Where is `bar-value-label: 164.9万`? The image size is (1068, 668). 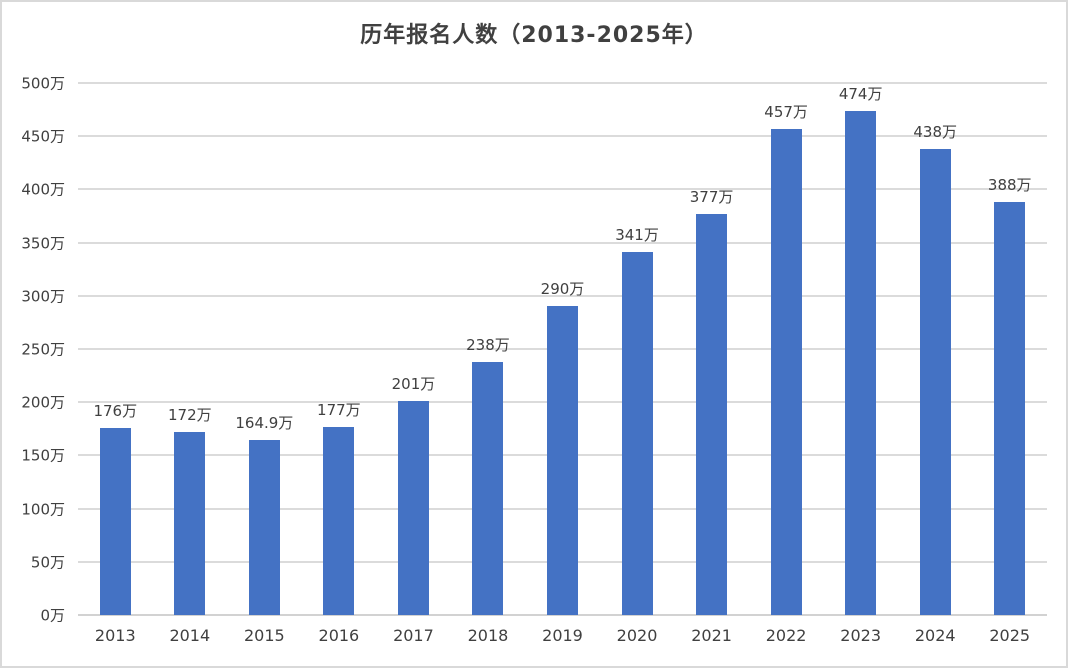
bar-value-label: 164.9万 is located at coordinates (264, 422).